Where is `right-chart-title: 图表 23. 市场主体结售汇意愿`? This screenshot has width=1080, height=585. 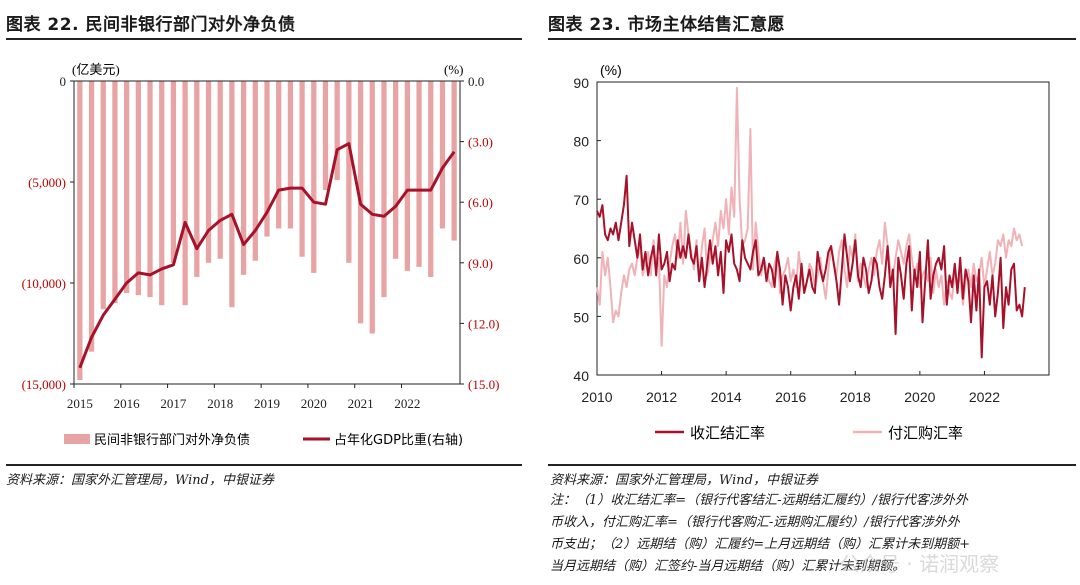
right-chart-title: 图表 23. 市场主体结售汇意愿 is located at coordinates (666, 25).